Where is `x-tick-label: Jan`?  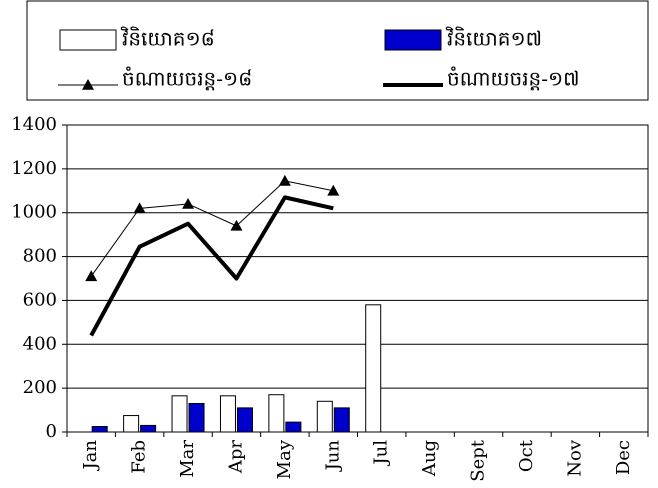
x-tick-label: Jan is located at coordinates (90, 456).